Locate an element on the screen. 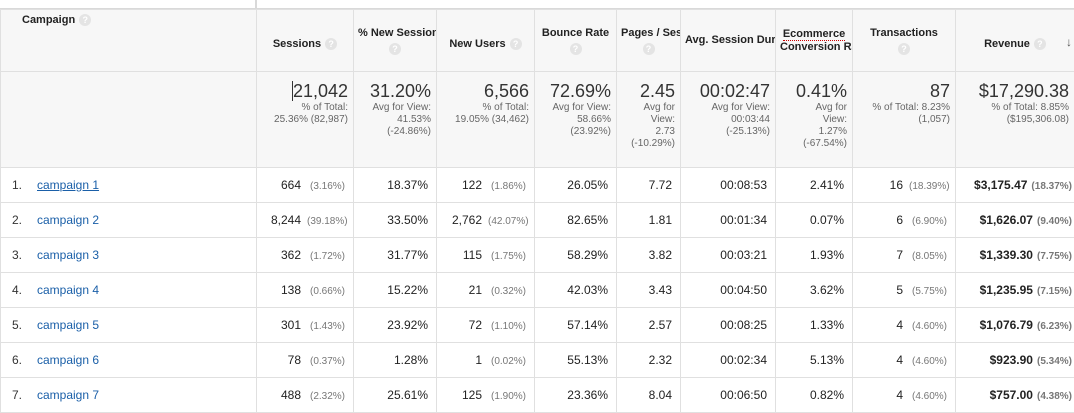 The image size is (1074, 413). campaign-link: campaign 2 is located at coordinates (68, 220).